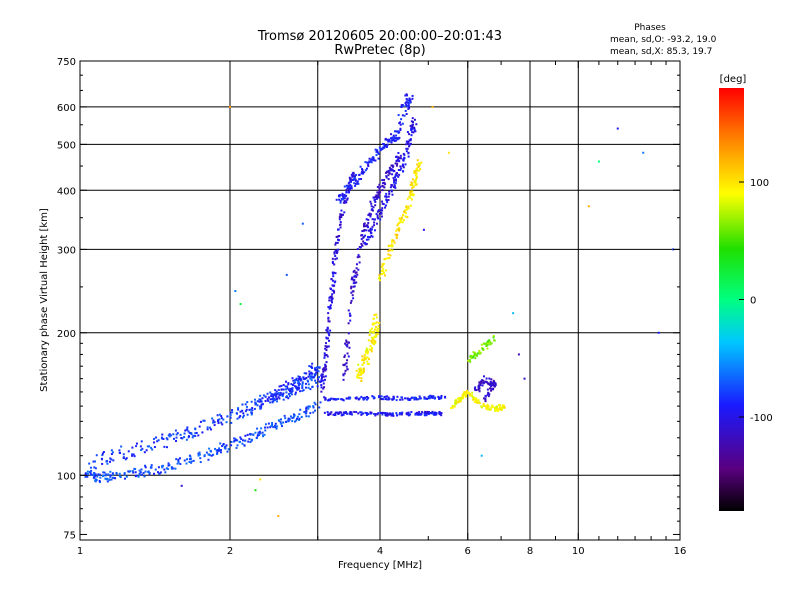  I want to click on x-tick-label: 6, so click(468, 551).